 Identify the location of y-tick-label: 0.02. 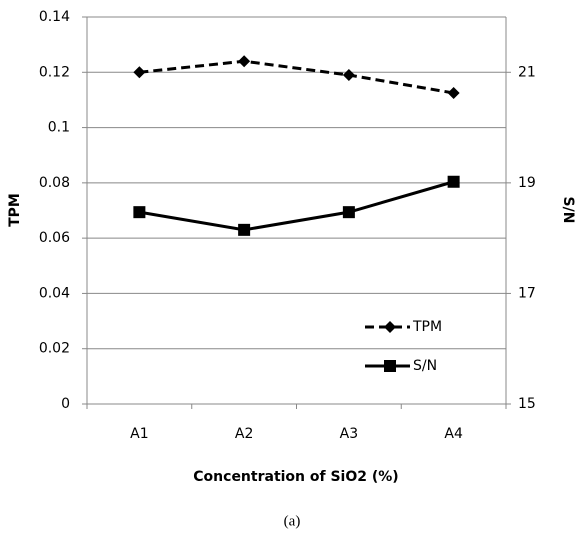
(54, 349).